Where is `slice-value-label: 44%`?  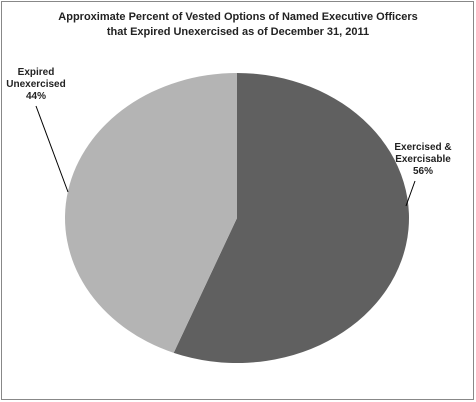
slice-value-label: 44% is located at coordinates (35, 96).